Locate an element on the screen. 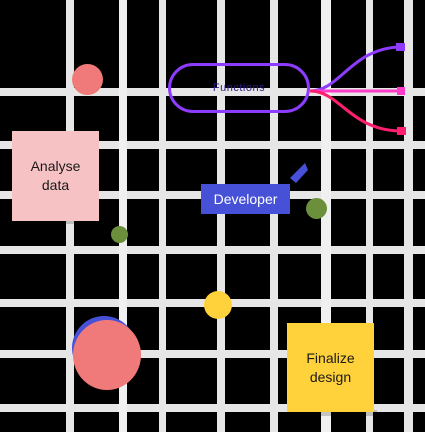 The width and height of the screenshot is (425, 432). mindmap-root-node: Functions is located at coordinates (239, 88).